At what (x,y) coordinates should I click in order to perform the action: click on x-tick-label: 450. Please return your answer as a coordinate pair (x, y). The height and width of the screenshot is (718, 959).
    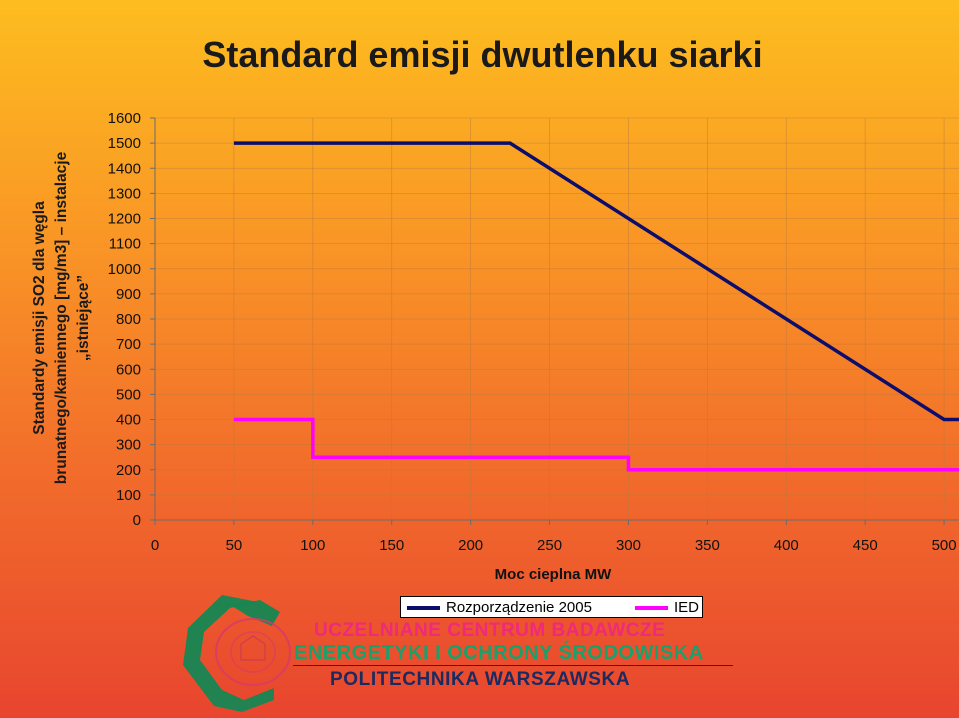
    Looking at the image, I should click on (865, 545).